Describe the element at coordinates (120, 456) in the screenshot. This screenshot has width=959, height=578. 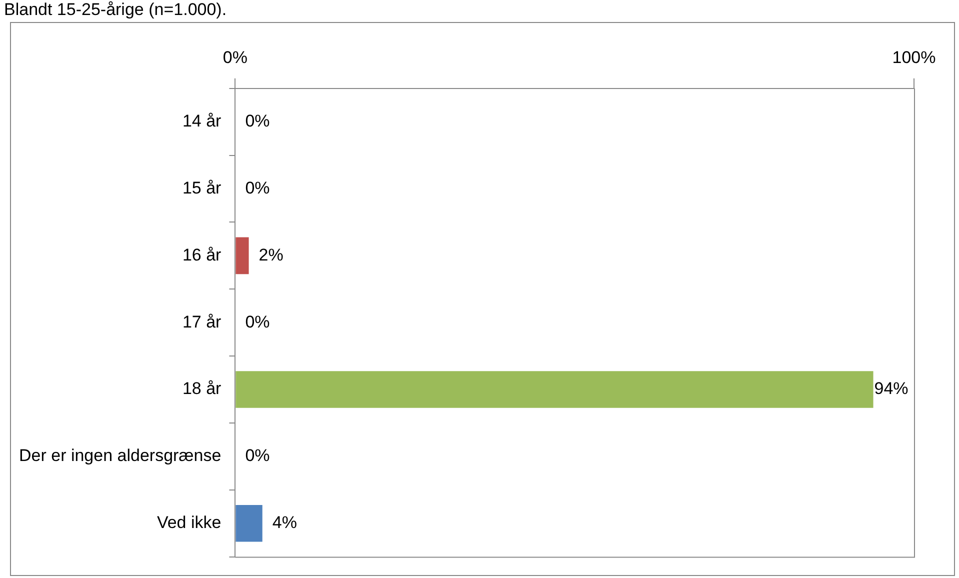
I see `y-tick-label: Der er ingen aldersgrænse` at that location.